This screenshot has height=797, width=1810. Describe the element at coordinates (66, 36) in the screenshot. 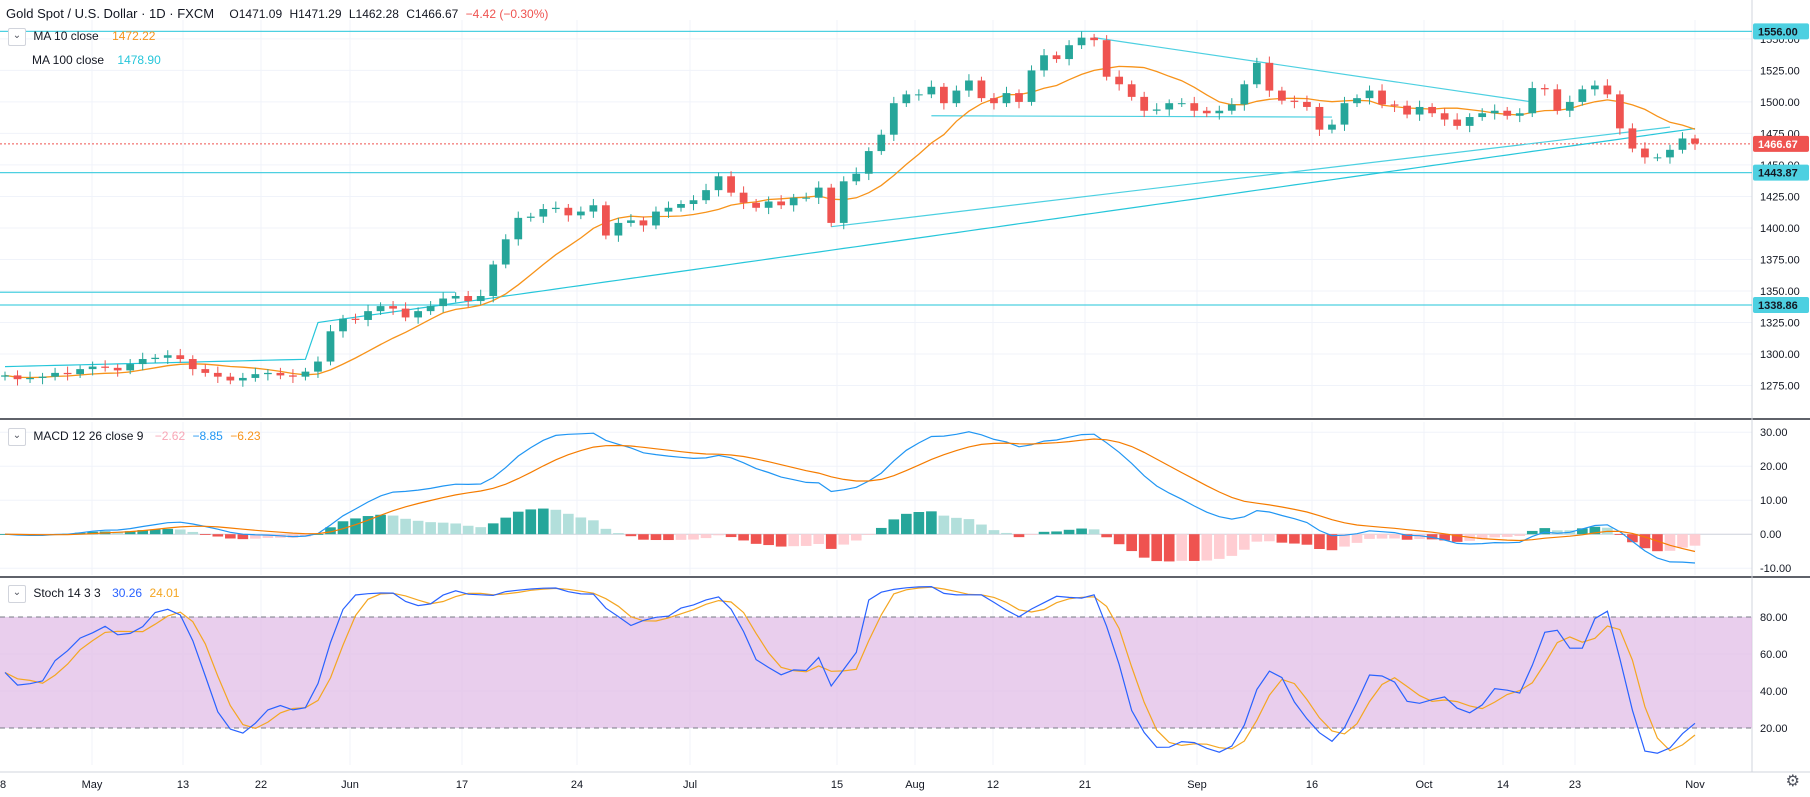

I see `ma10-label: MA 10 close` at that location.